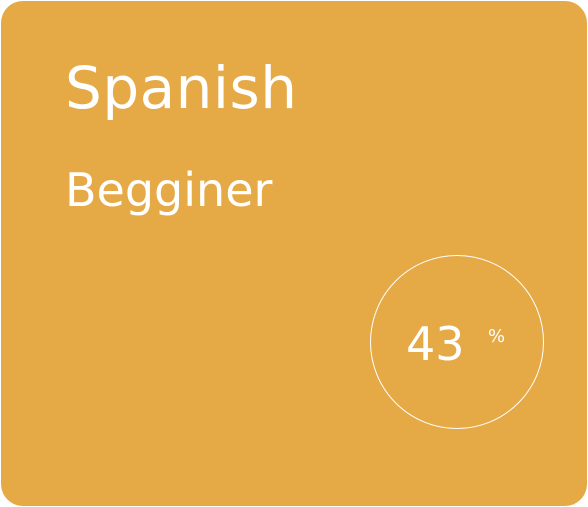  I want to click on progress-ring, so click(457, 342).